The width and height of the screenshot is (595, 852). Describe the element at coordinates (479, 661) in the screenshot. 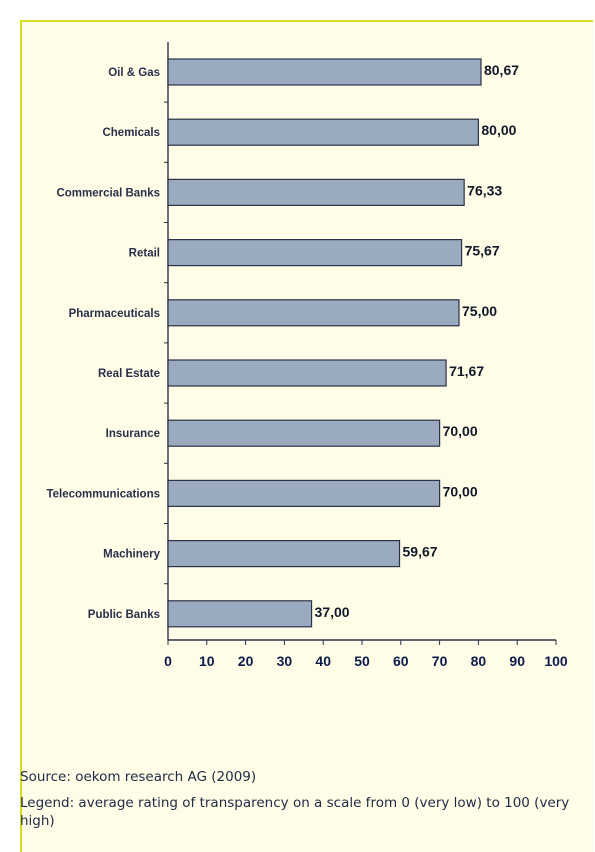

I see `x-tick-label: 80` at that location.